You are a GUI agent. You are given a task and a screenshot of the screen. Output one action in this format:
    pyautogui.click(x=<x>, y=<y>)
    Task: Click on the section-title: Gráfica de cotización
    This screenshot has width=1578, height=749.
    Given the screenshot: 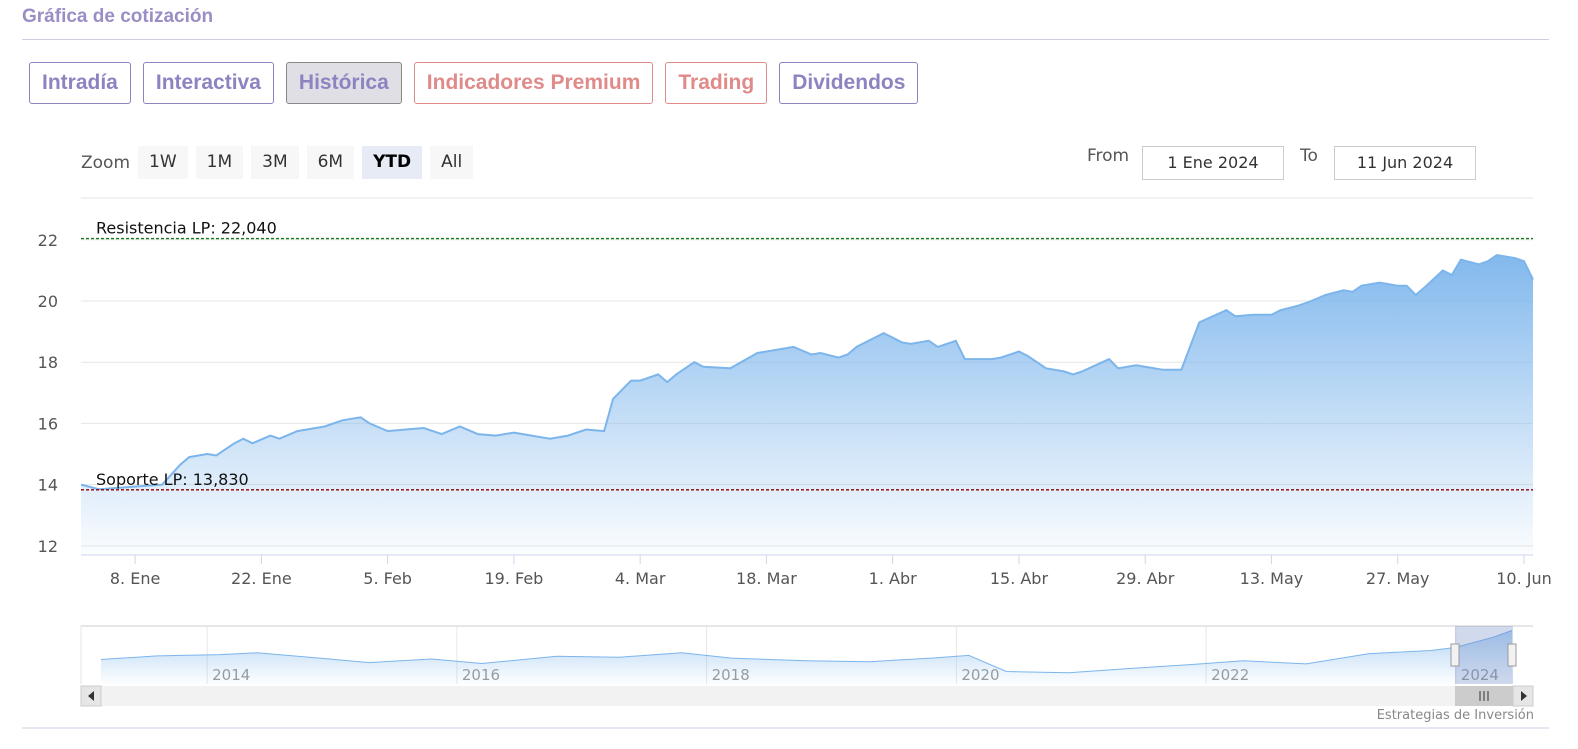 What is the action you would take?
    pyautogui.click(x=118, y=16)
    